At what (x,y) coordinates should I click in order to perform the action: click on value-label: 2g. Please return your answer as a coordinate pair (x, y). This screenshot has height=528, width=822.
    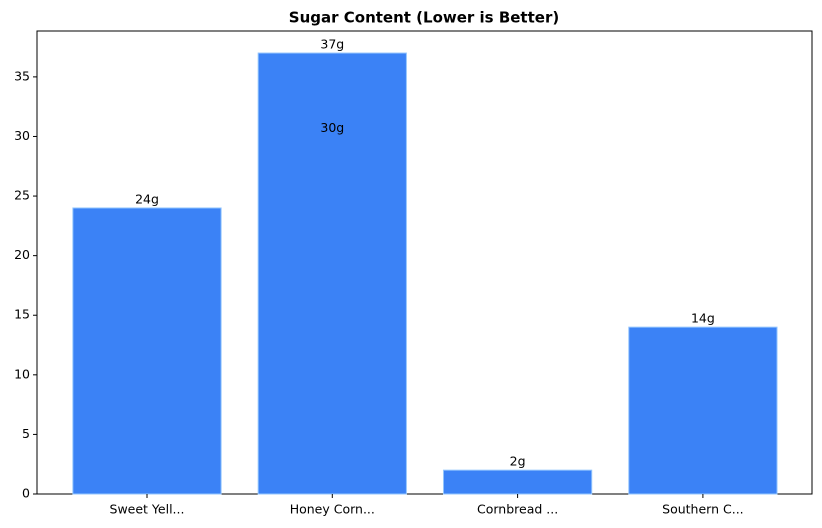
    Looking at the image, I should click on (518, 461).